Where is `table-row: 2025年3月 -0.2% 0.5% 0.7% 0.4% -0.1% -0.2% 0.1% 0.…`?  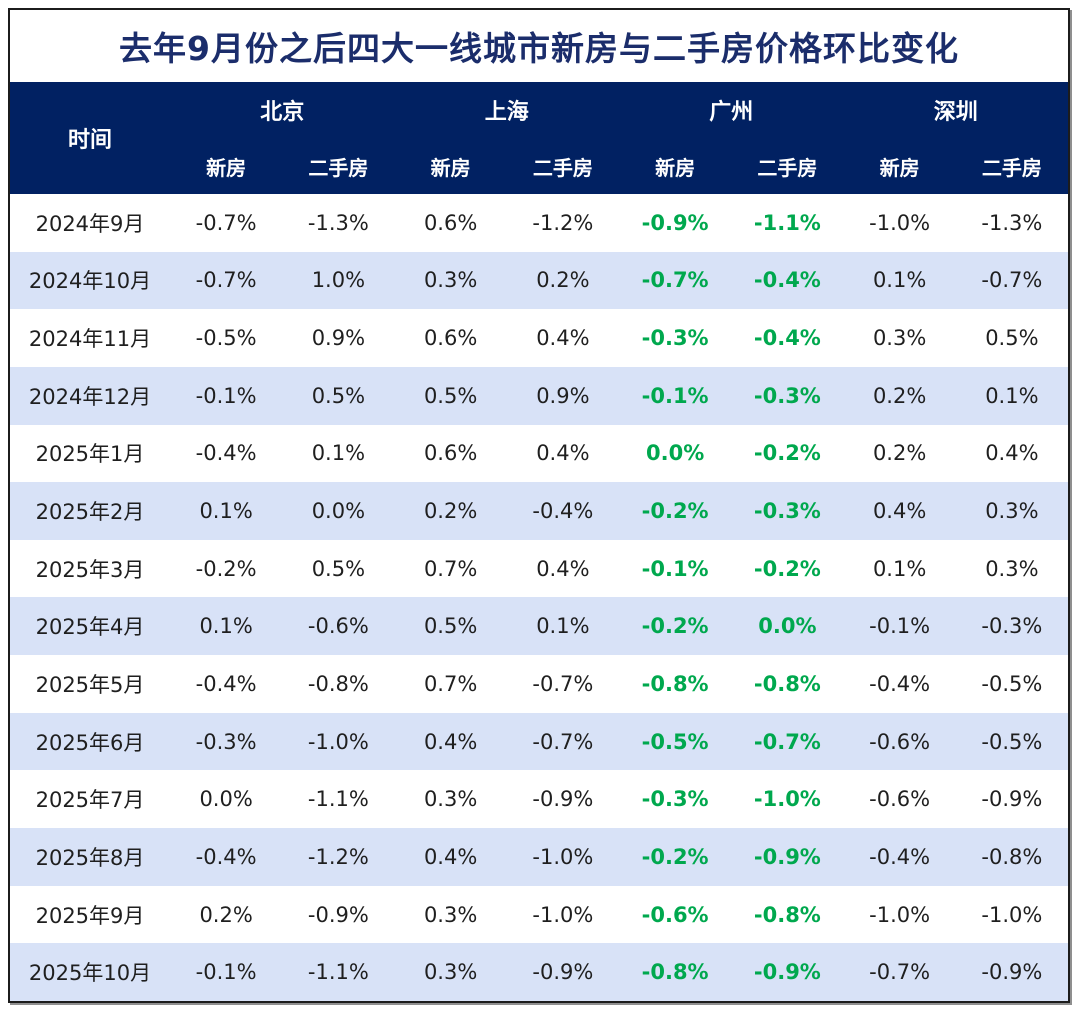 table-row: 2025年3月 -0.2% 0.5% 0.7% 0.4% -0.1% -0.2% 0.1% 0.… is located at coordinates (539, 568).